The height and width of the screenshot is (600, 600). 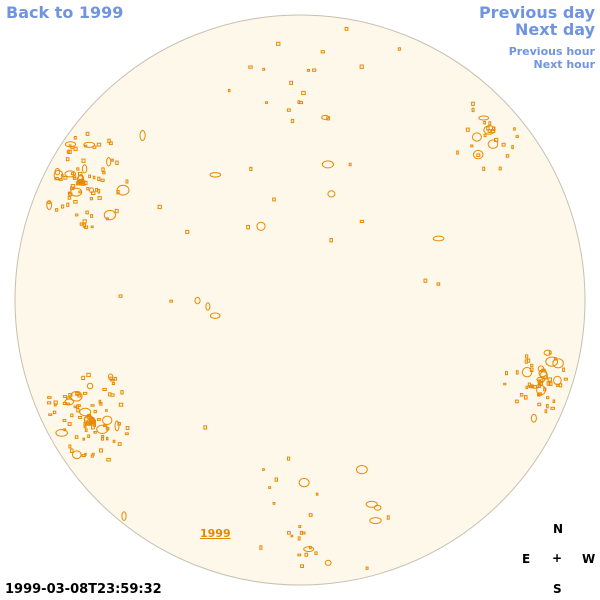 What do you see at coordinates (557, 558) in the screenshot?
I see `compass-center: +` at bounding box center [557, 558].